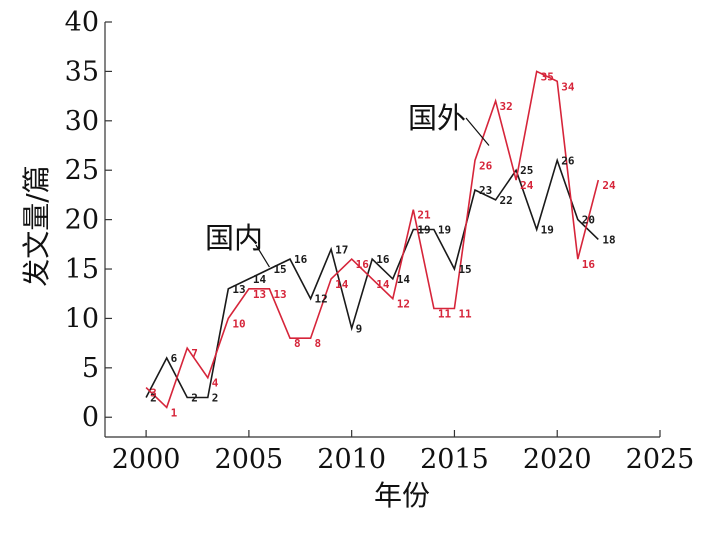 The image size is (715, 533). Describe the element at coordinates (238, 323) in the screenshot. I see `data-label: 10` at that location.